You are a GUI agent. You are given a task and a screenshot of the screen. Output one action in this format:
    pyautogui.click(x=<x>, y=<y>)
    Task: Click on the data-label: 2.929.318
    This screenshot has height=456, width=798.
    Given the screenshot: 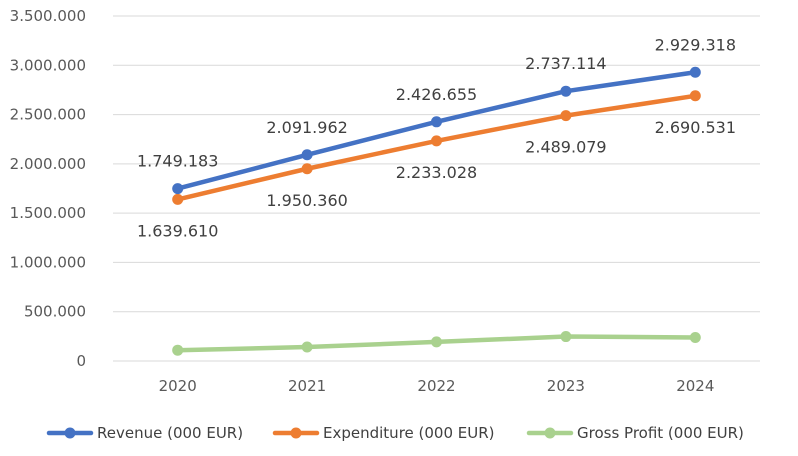 What is the action you would take?
    pyautogui.click(x=695, y=44)
    